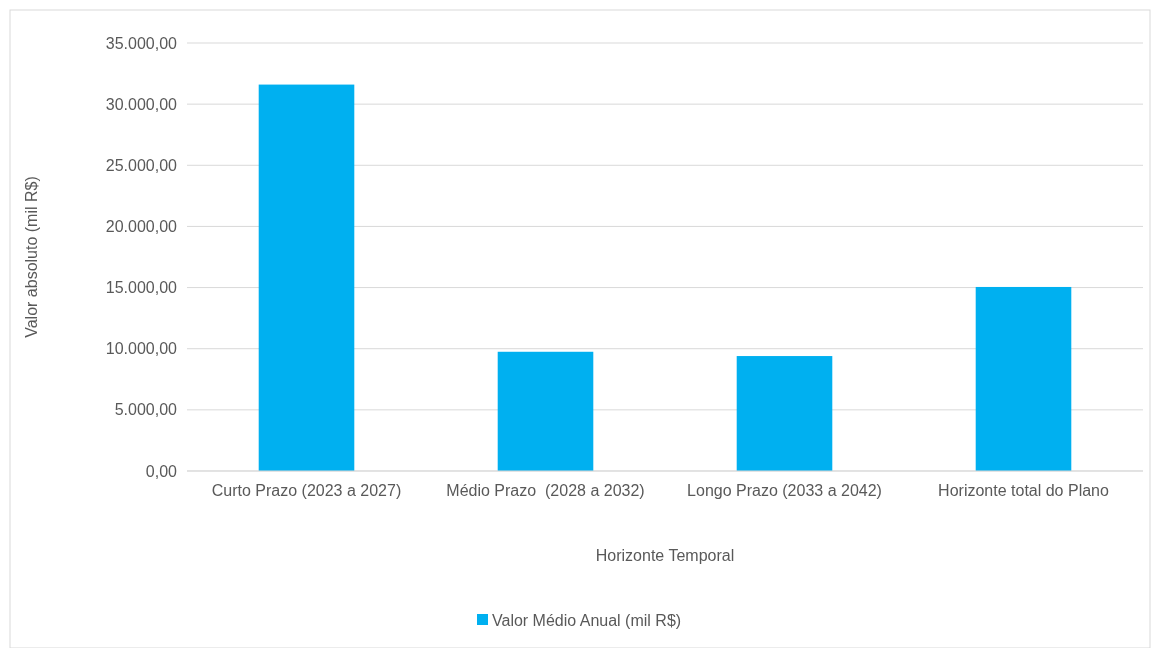 Image resolution: width=1160 pixels, height=648 pixels. I want to click on y-tick-label: 10.000,00, so click(141, 349).